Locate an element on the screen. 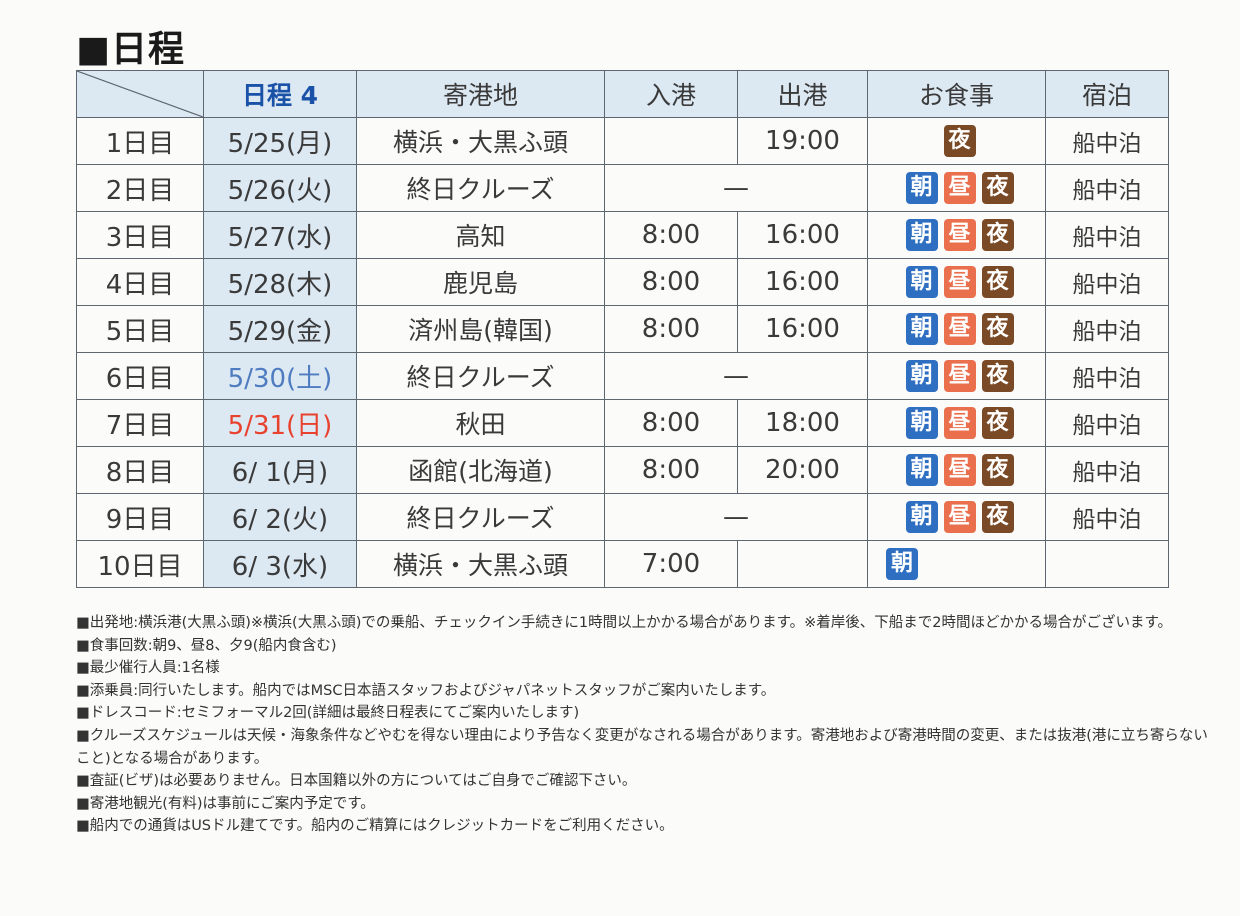 The height and width of the screenshot is (916, 1240). port-cell: 函館(北海道) is located at coordinates (480, 470).